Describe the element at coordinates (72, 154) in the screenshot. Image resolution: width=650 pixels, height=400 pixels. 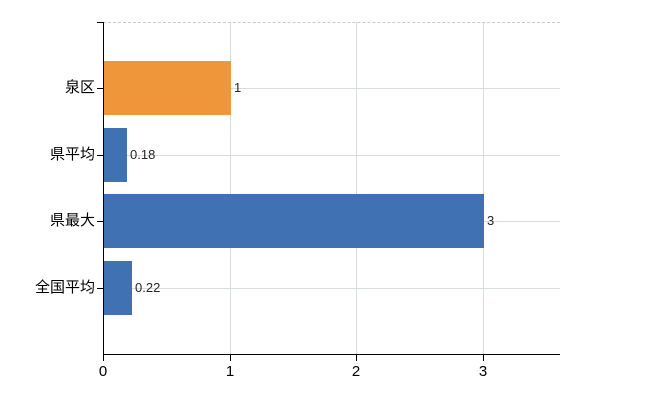
I see `category-label: 県平均` at that location.